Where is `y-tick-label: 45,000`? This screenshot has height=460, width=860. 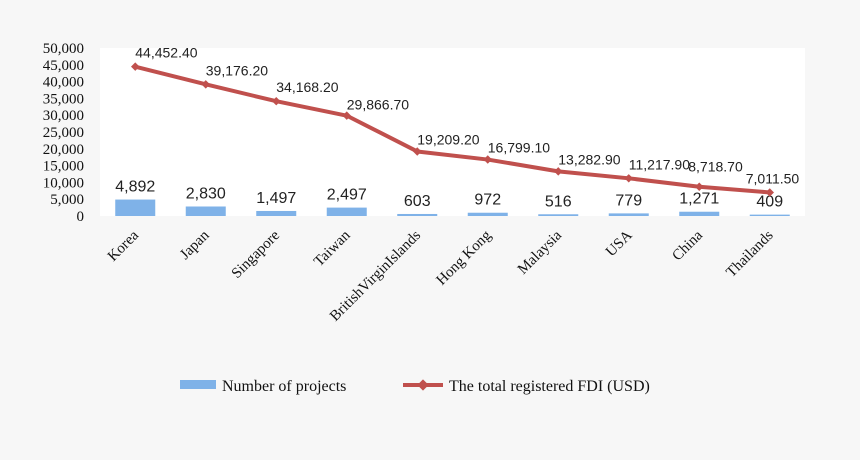 y-tick-label: 45,000 is located at coordinates (63, 66).